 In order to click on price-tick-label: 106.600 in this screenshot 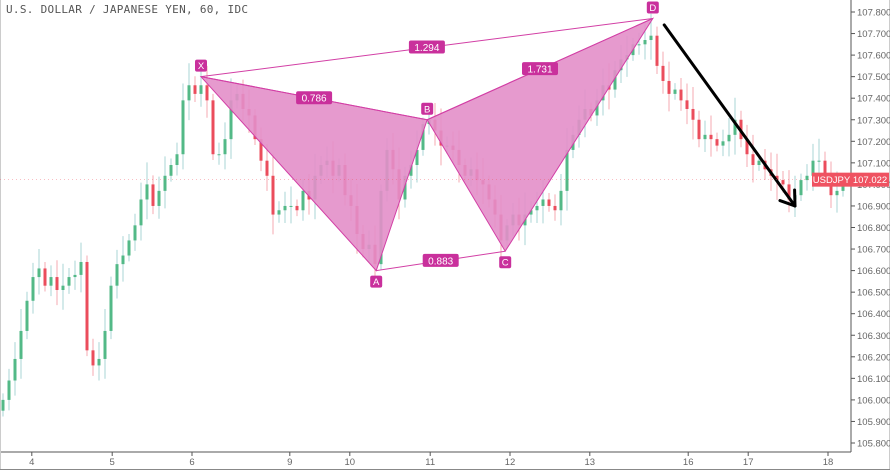, I will do `click(873, 271)`.